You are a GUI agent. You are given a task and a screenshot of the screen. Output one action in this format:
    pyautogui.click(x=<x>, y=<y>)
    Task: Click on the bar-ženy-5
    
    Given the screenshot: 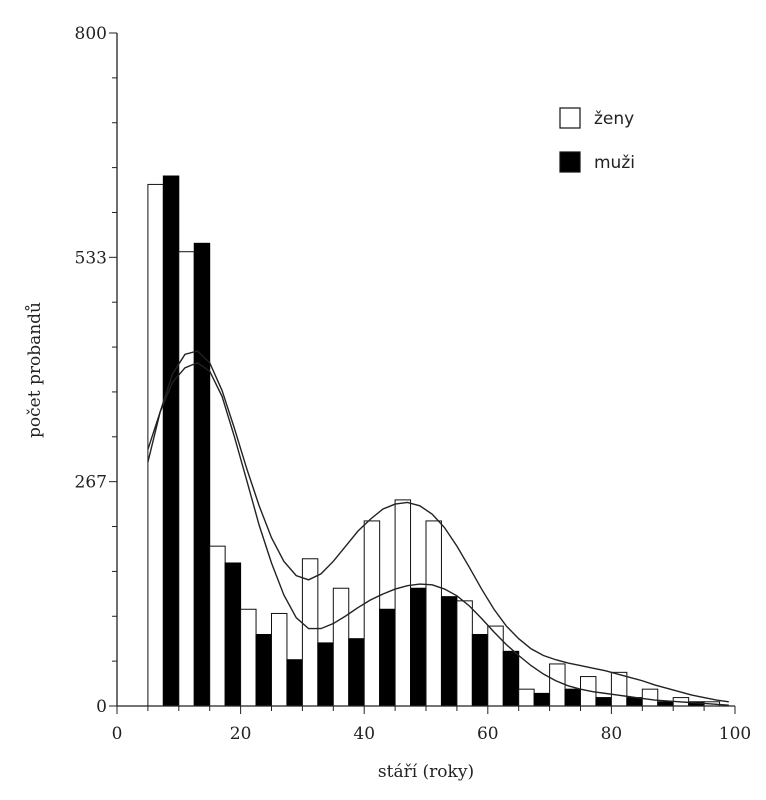 What is the action you would take?
    pyautogui.click(x=155, y=445)
    